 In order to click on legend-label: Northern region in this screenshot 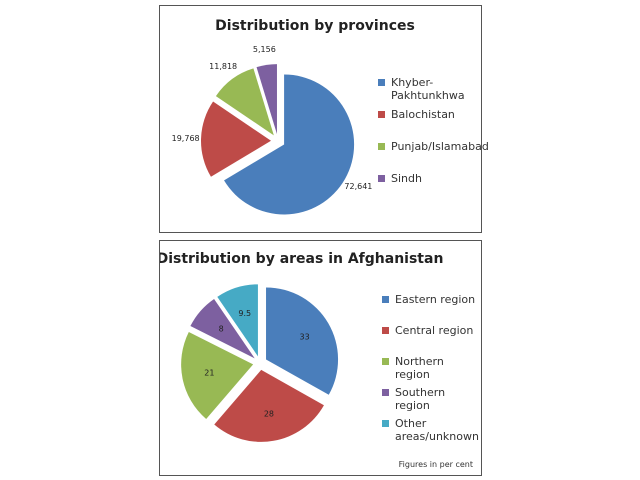, I will do `click(419, 368)`.